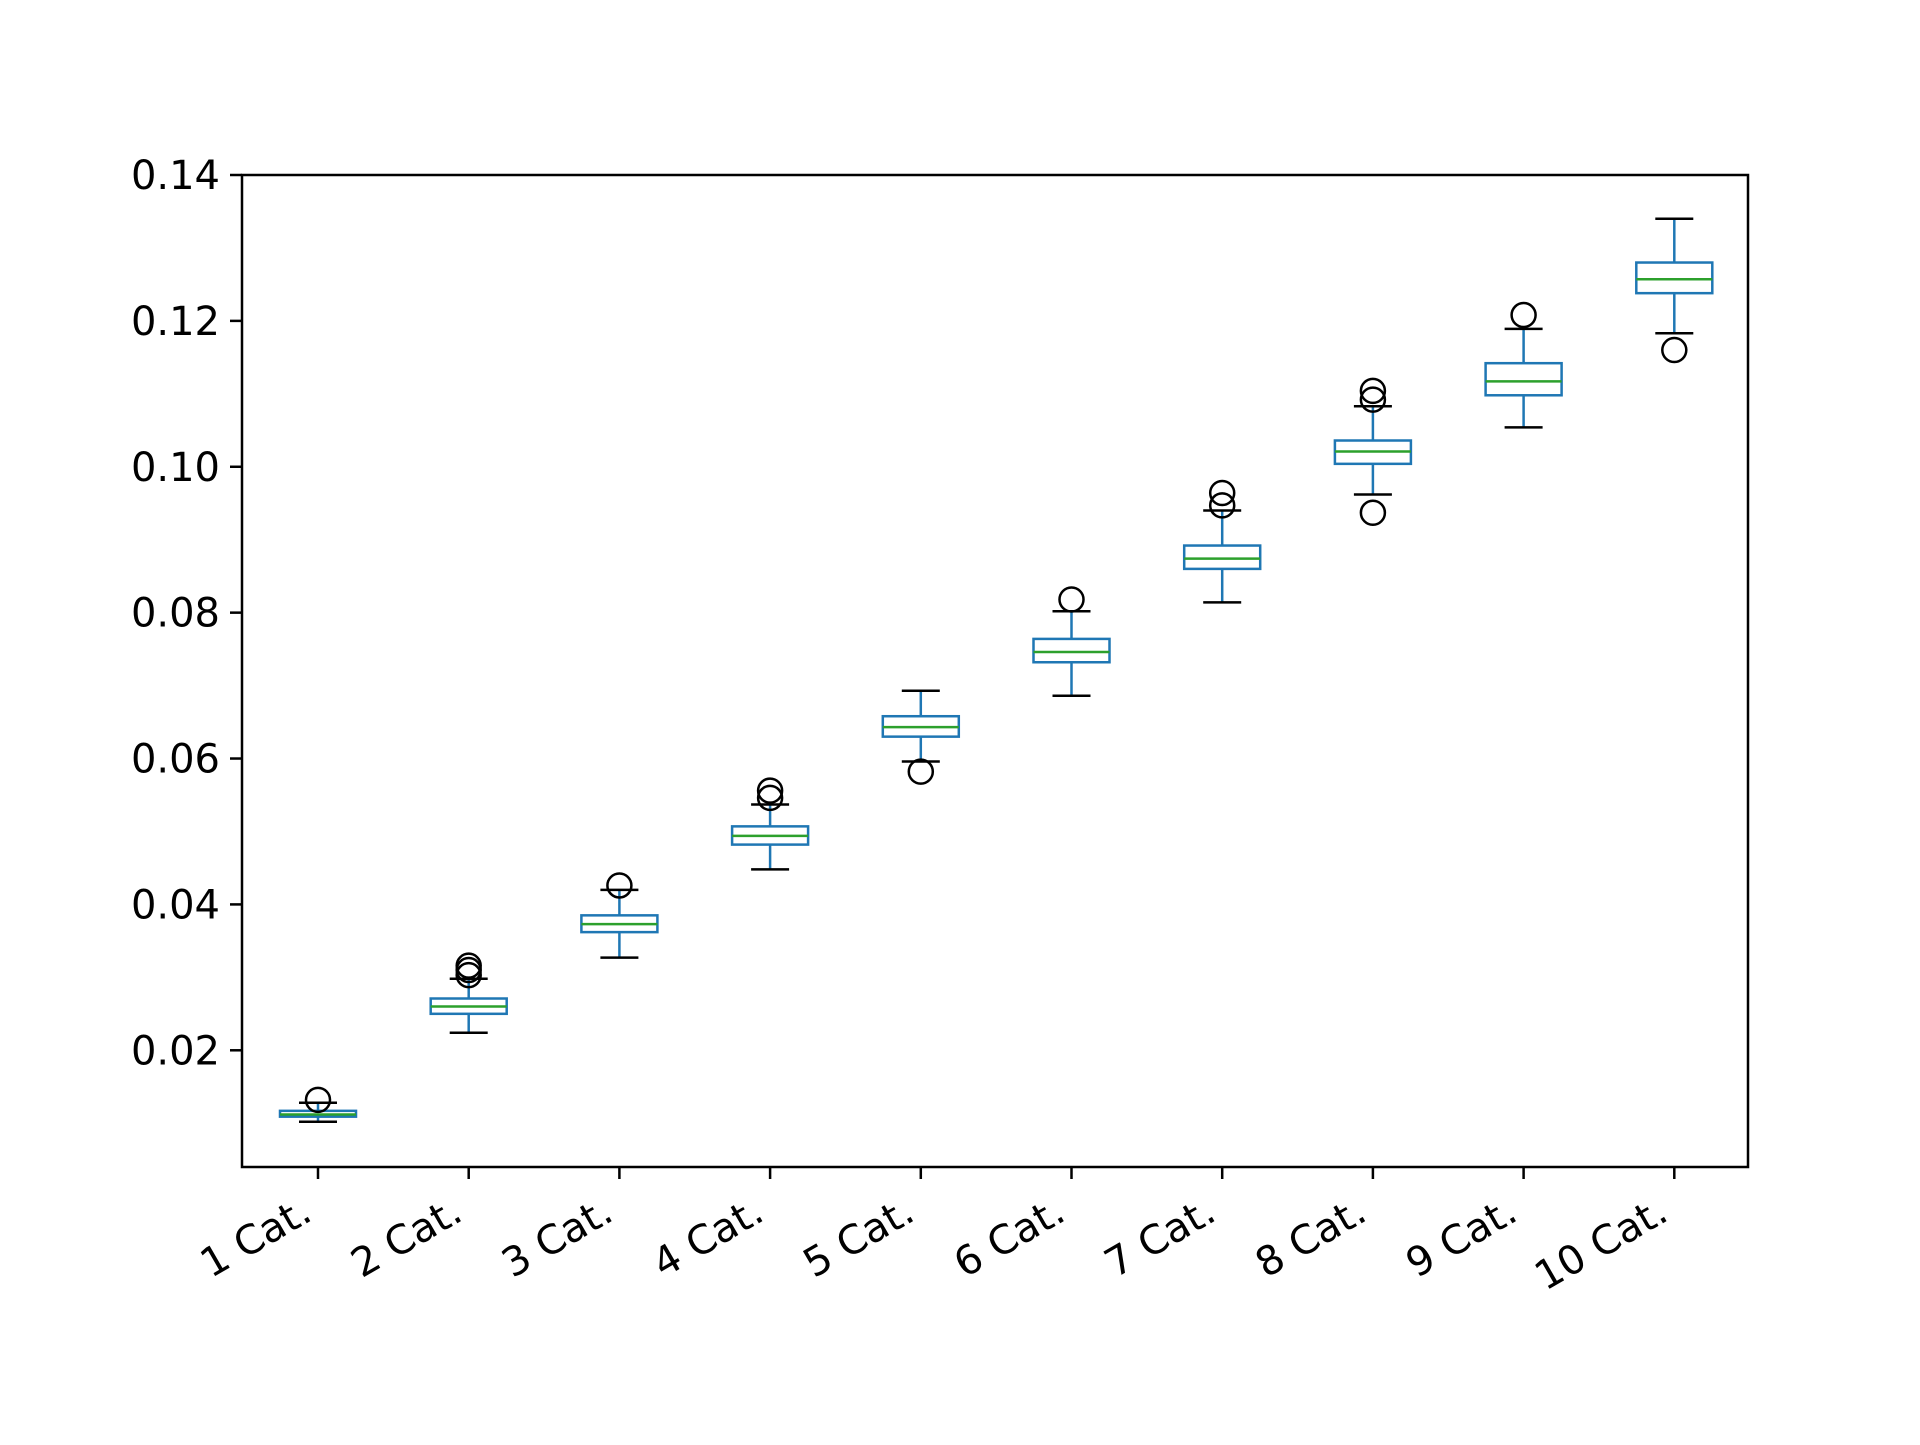  Describe the element at coordinates (175, 322) in the screenshot. I see `y-tick-label: 0.12` at that location.